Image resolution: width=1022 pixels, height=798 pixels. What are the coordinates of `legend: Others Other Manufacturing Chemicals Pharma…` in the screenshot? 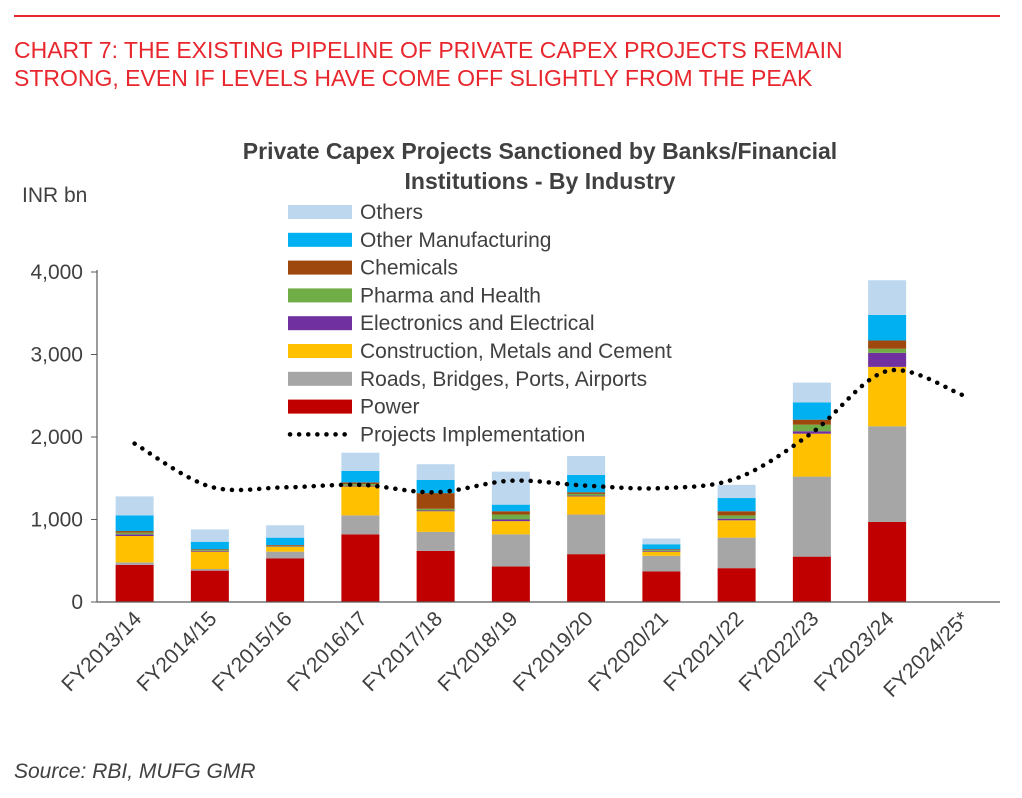 It's located at (479, 323).